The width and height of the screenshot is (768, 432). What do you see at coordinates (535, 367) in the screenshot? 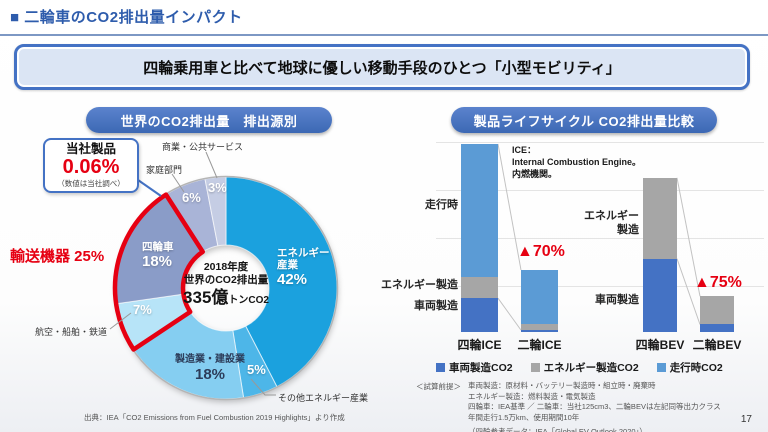
I see `legend-swatch-energy-mfg` at bounding box center [535, 367].